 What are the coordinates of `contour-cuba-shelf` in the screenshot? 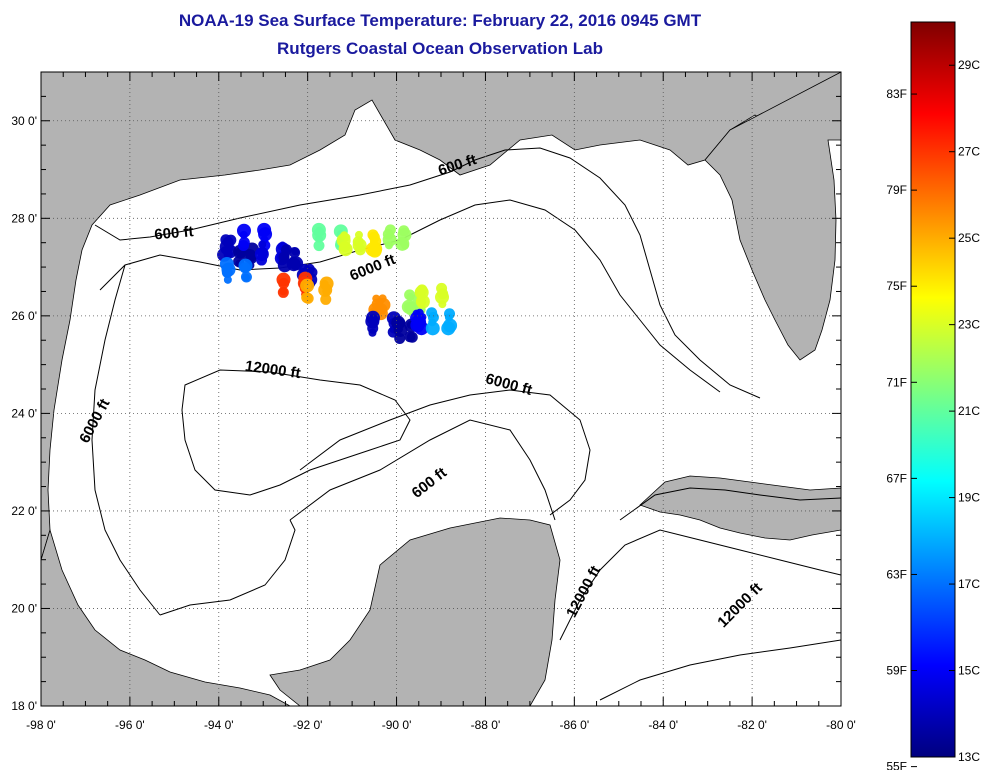 It's located at (730, 504).